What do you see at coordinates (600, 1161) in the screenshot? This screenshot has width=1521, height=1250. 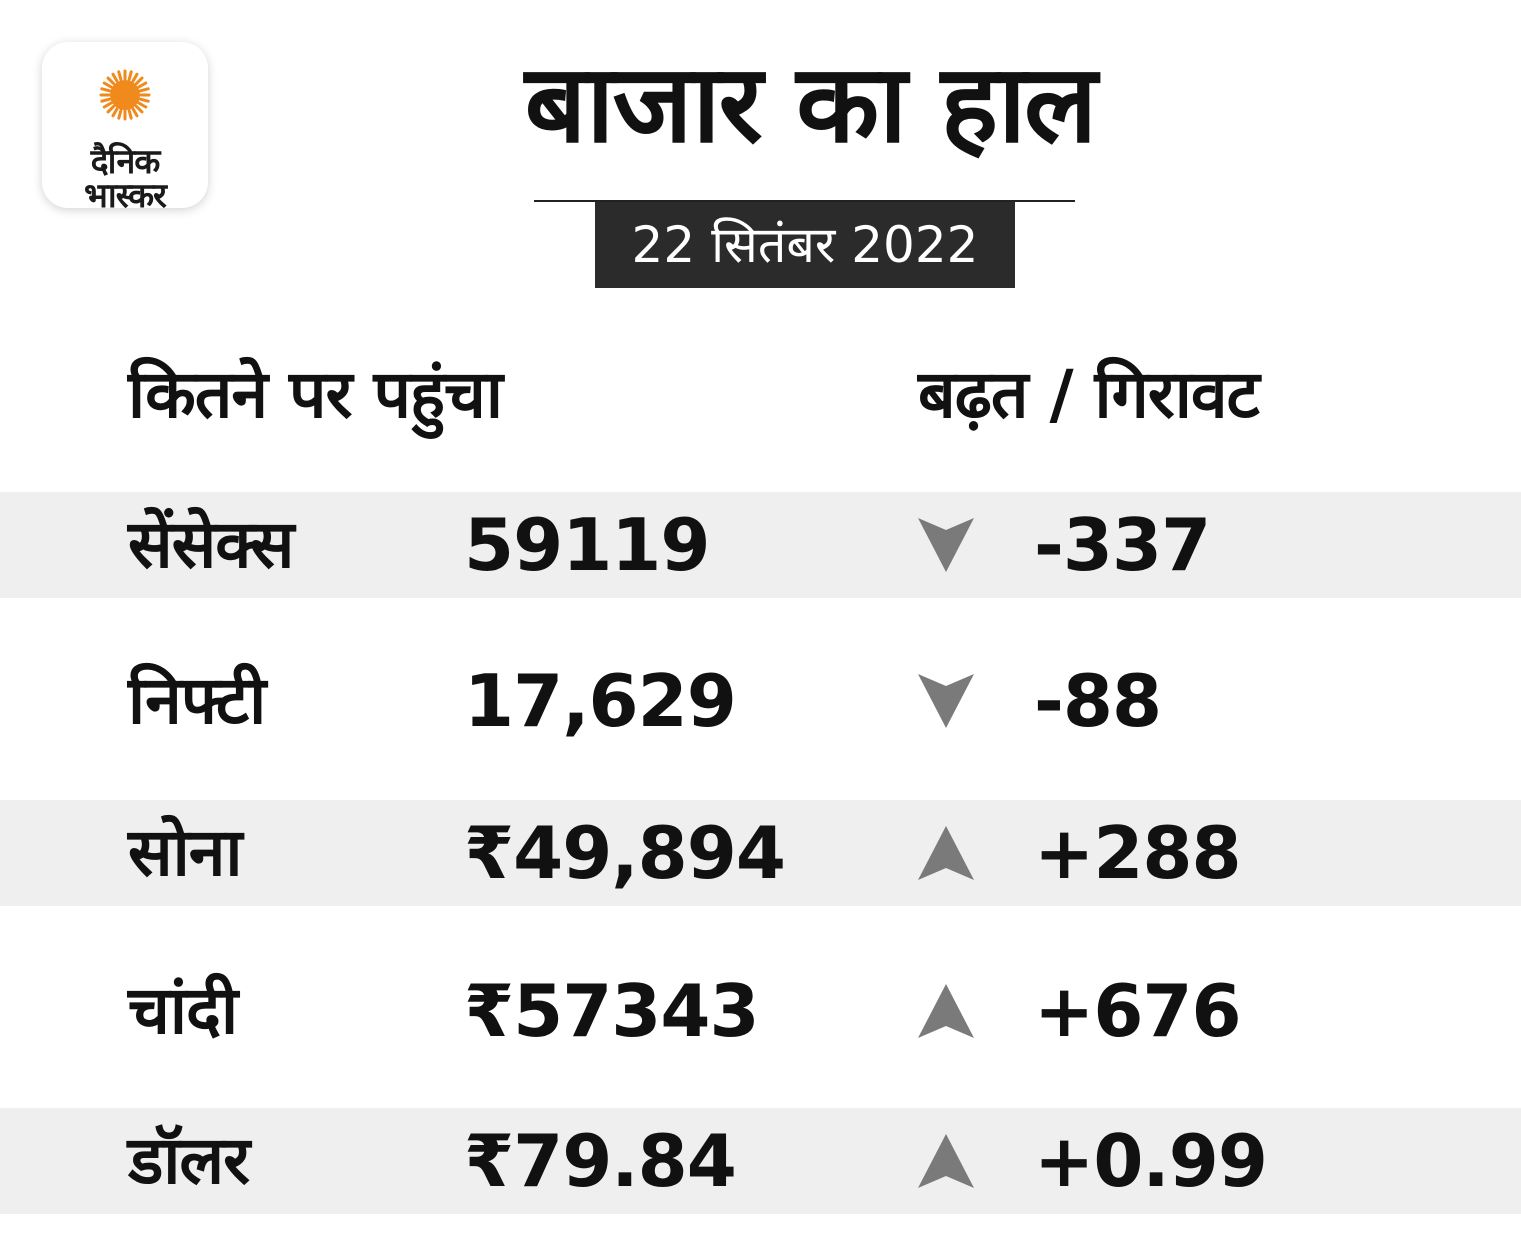 I see `row-value: ₹79.84` at bounding box center [600, 1161].